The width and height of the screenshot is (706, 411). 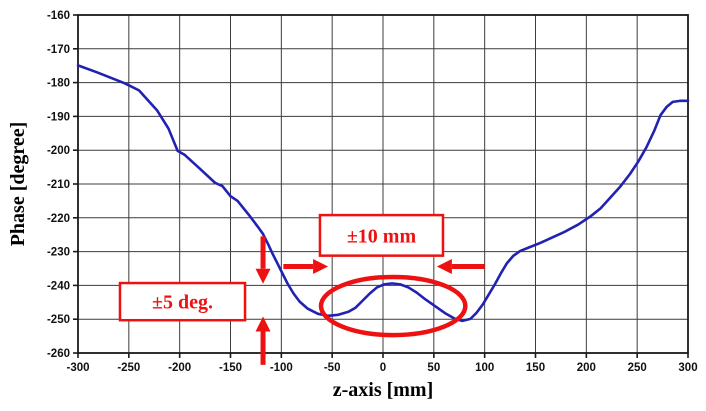 I want to click on label-10mm-box: ±10 mm, so click(x=381, y=235).